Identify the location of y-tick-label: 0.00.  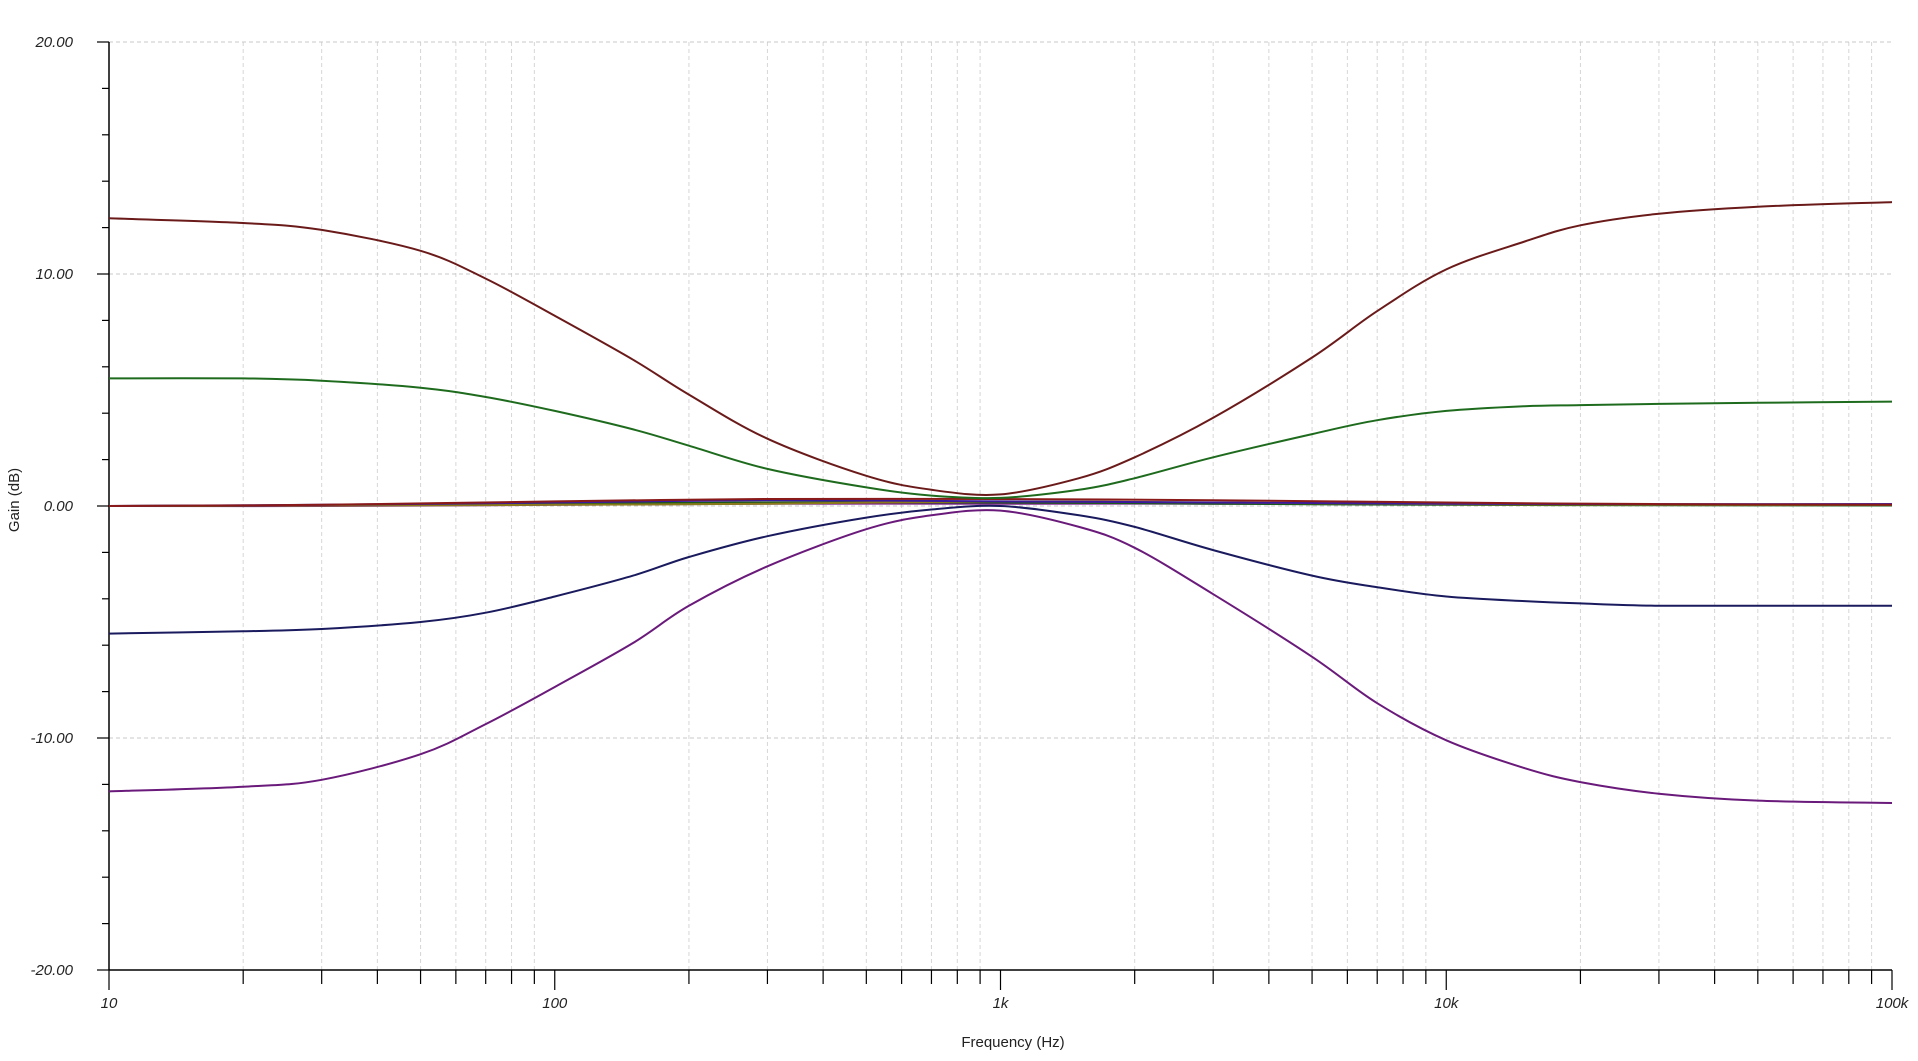
(59, 506).